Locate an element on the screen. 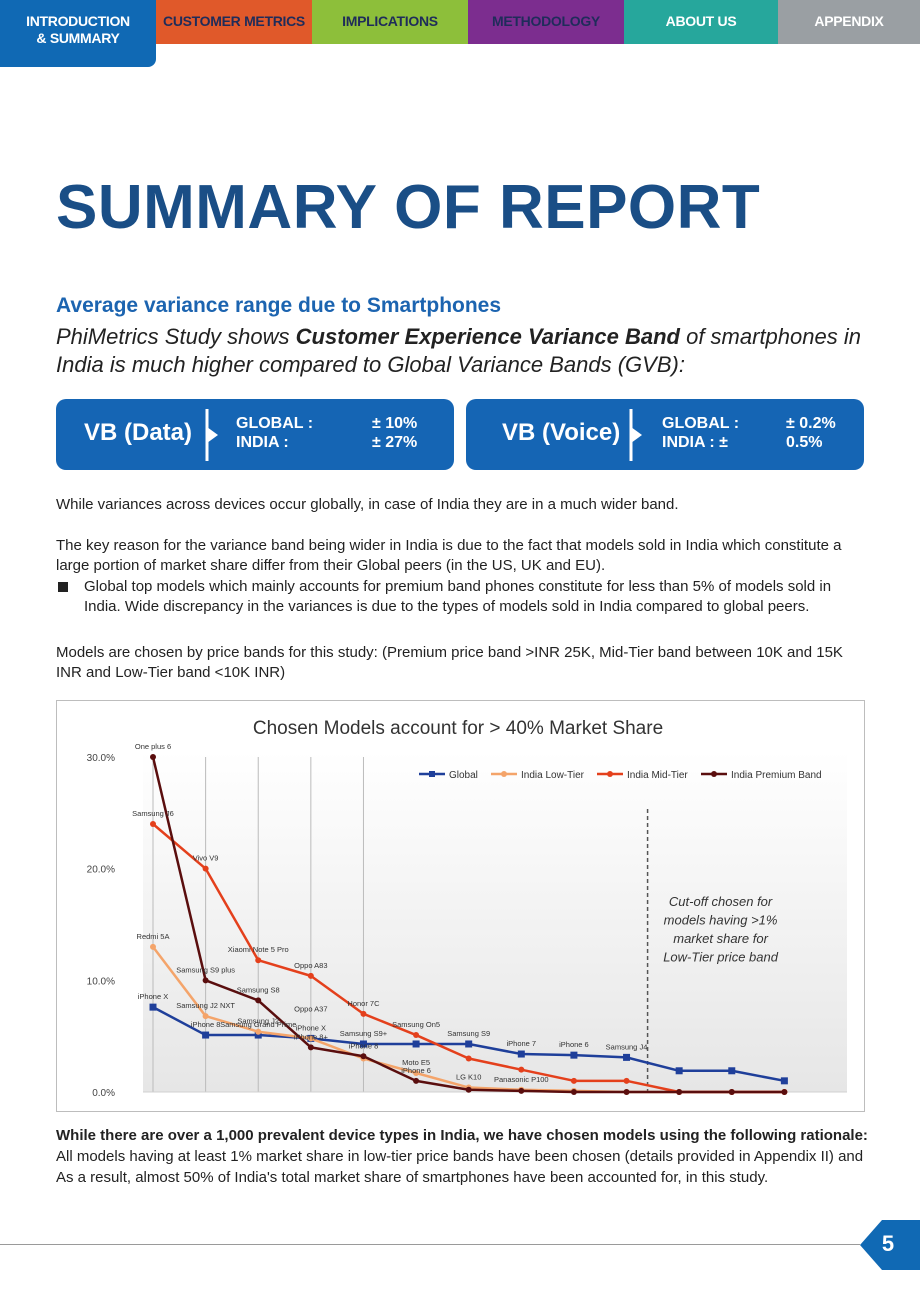 This screenshot has width=920, height=1302. tab-label: APPENDIX is located at coordinates (849, 21).